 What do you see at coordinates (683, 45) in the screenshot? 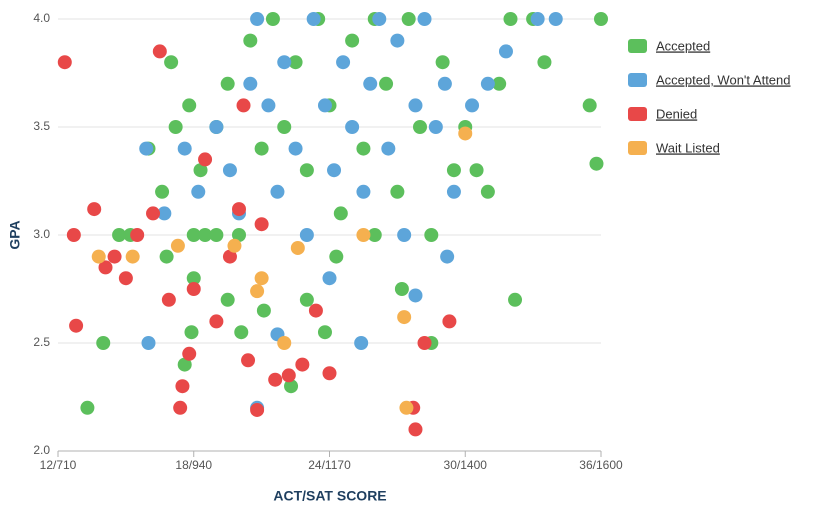
I see `legend-label: Accepted` at bounding box center [683, 45].